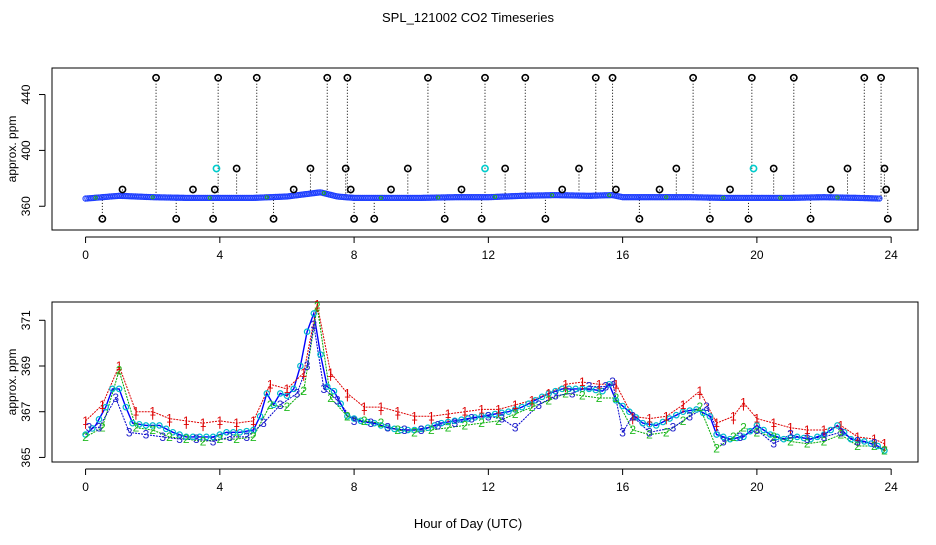  I want to click on x-tick-label-2-0: 0, so click(85, 487).